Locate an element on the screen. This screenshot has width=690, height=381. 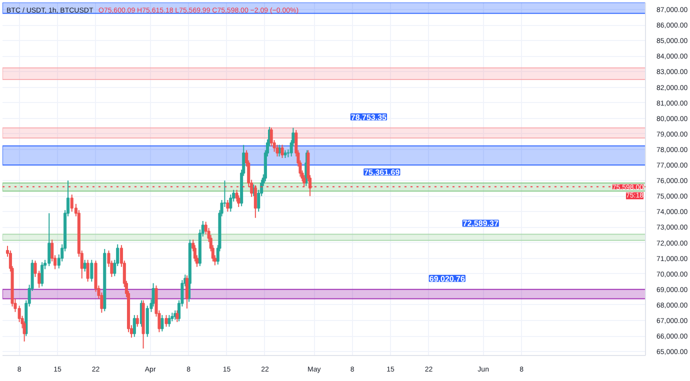
annotation: 78,753.35 is located at coordinates (369, 117).